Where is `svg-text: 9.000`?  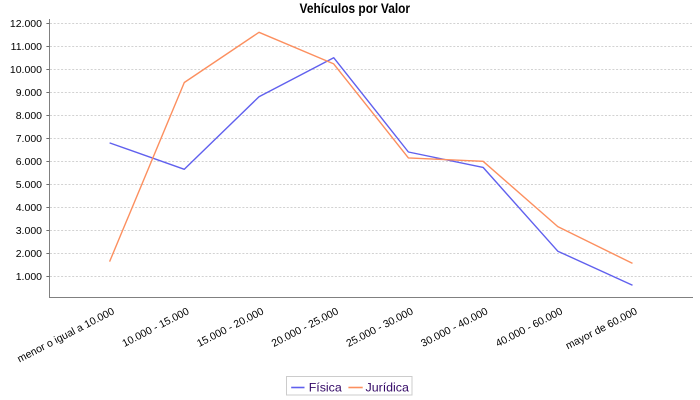
svg-text: 9.000 is located at coordinates (29, 93).